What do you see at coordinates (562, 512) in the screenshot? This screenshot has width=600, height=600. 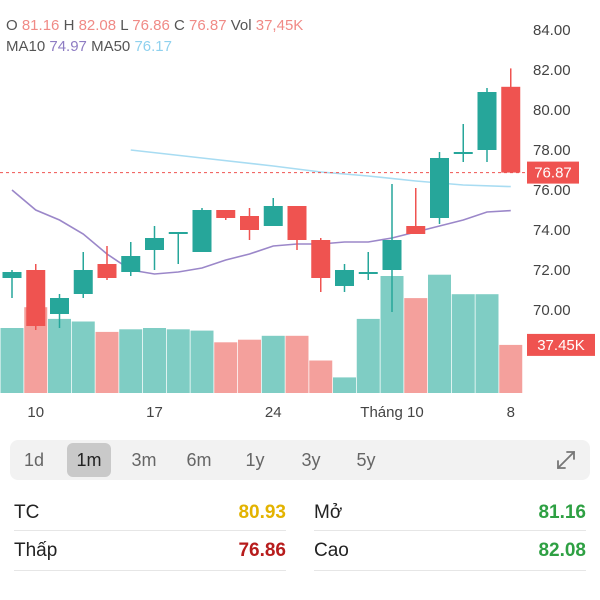 I see `open-price-value: 81.16` at bounding box center [562, 512].